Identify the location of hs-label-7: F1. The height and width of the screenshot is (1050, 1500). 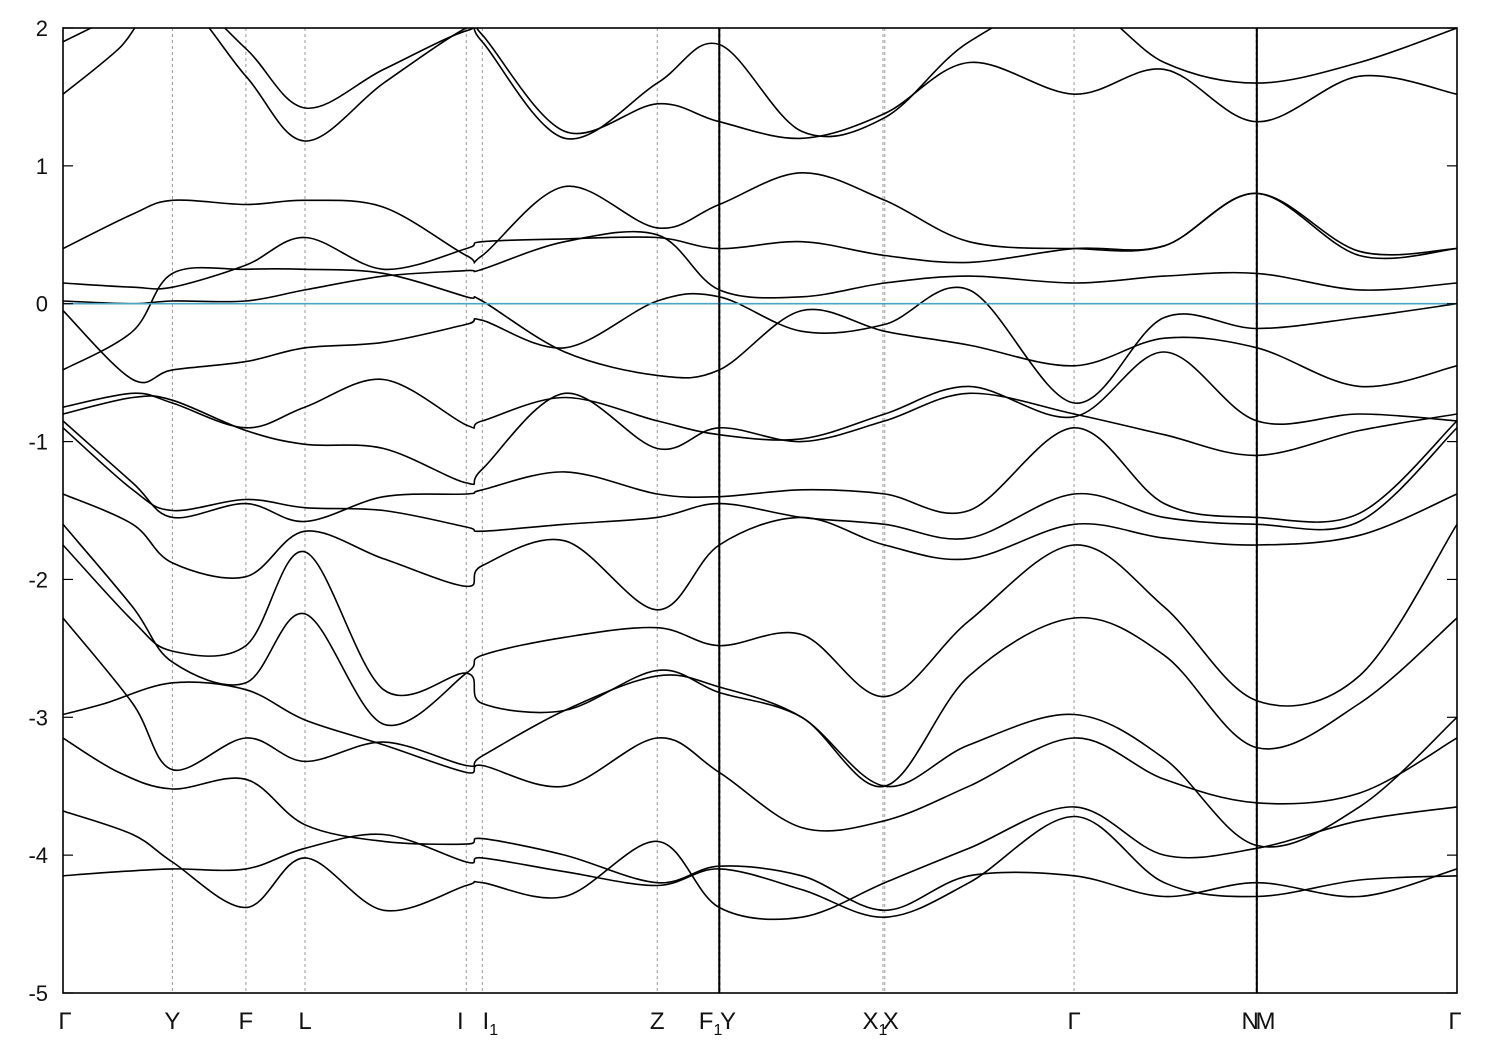
(711, 1023).